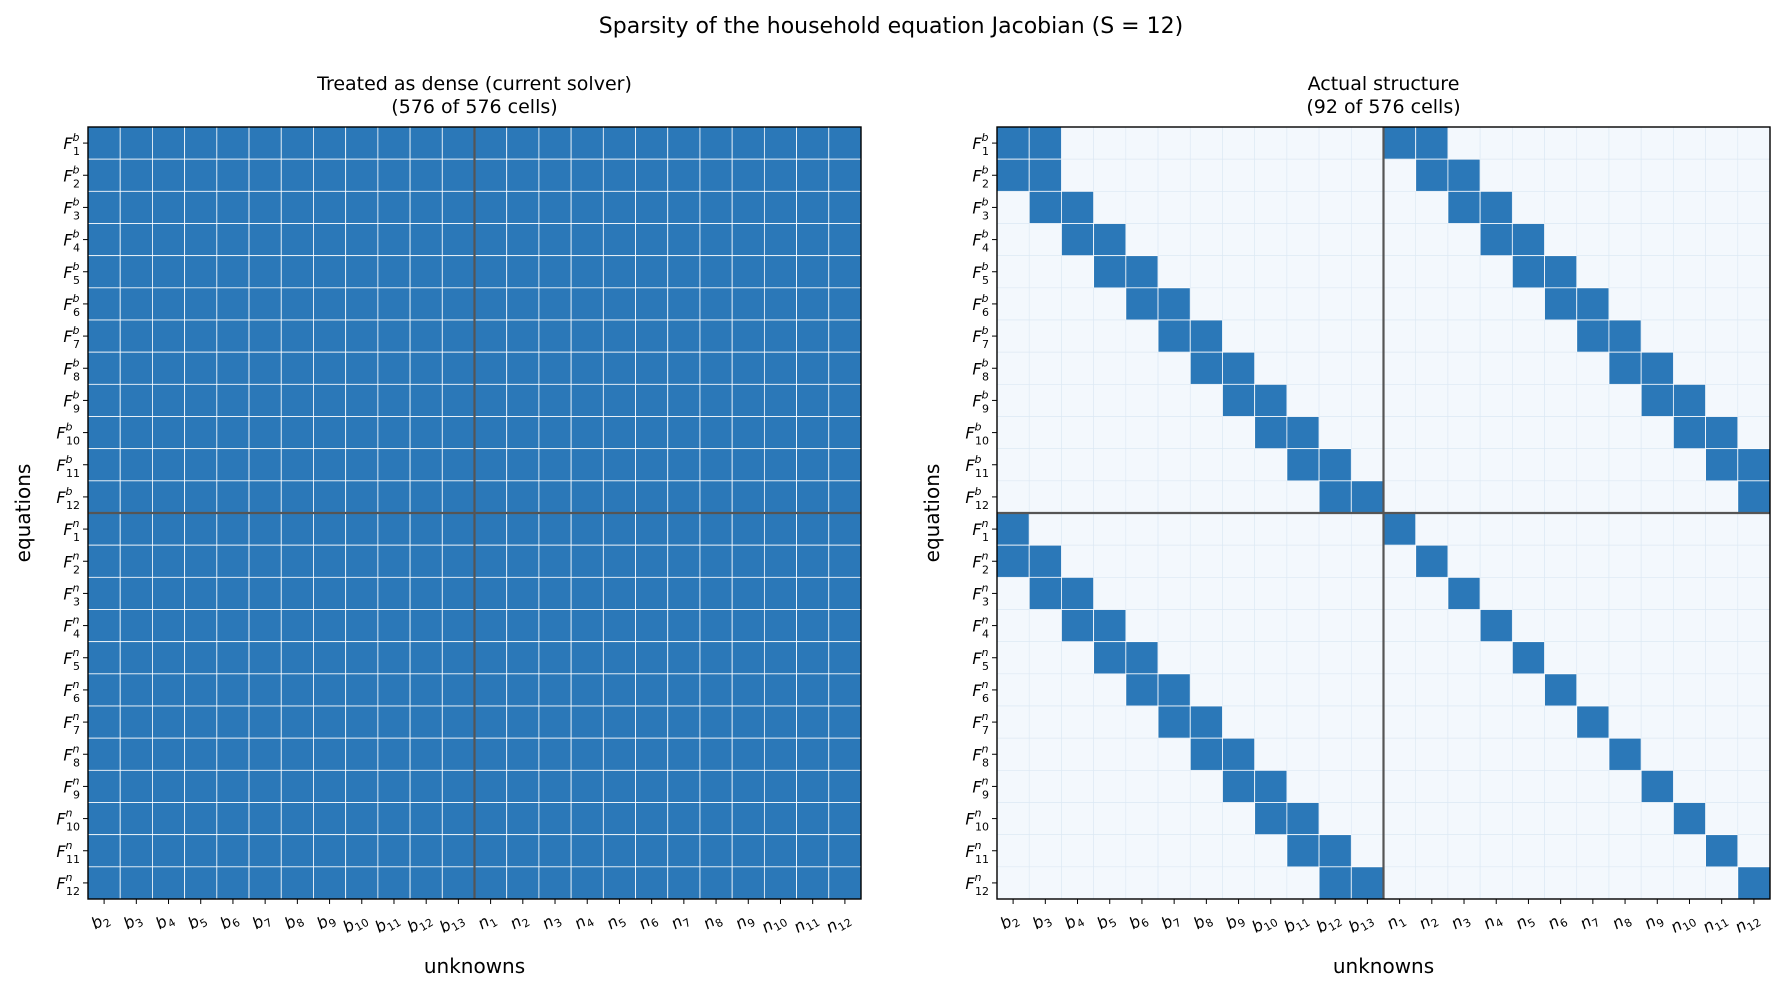 This screenshot has height=993, width=1782. What do you see at coordinates (71, 176) in the screenshot?
I see `y-tick-label: Fb 2` at bounding box center [71, 176].